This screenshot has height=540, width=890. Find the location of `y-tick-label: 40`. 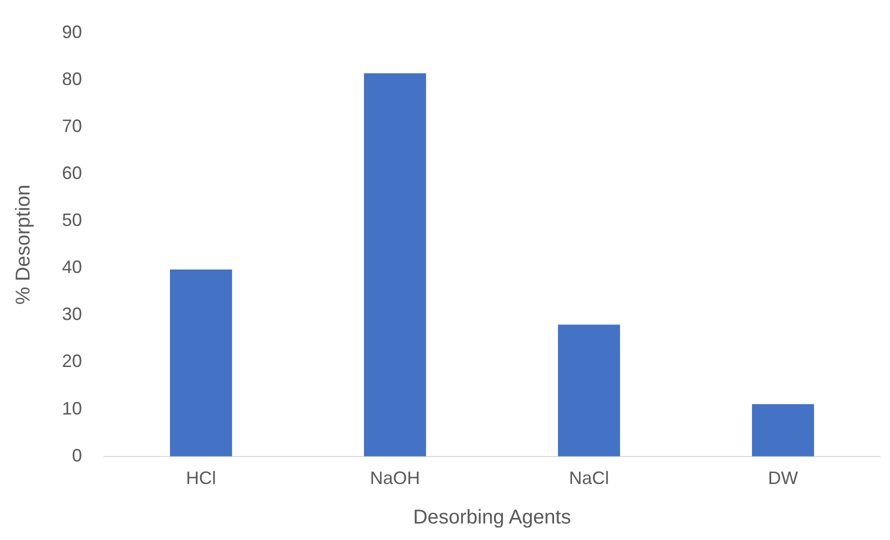

y-tick-label: 40 is located at coordinates (72, 267).